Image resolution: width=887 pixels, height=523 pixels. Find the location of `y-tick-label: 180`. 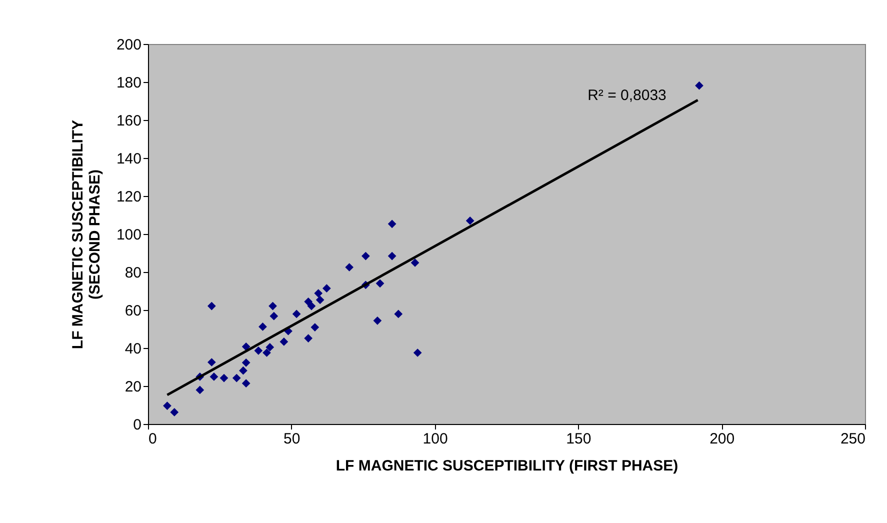

y-tick-label: 180 is located at coordinates (129, 83).